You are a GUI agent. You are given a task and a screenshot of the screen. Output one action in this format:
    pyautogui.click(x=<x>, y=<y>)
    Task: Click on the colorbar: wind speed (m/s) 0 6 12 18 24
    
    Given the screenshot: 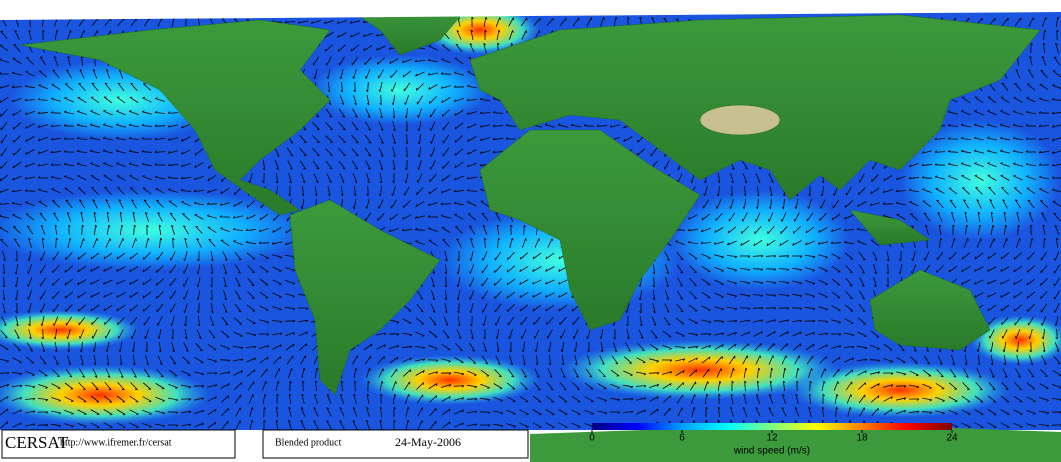 What is the action you would take?
    pyautogui.click(x=773, y=440)
    